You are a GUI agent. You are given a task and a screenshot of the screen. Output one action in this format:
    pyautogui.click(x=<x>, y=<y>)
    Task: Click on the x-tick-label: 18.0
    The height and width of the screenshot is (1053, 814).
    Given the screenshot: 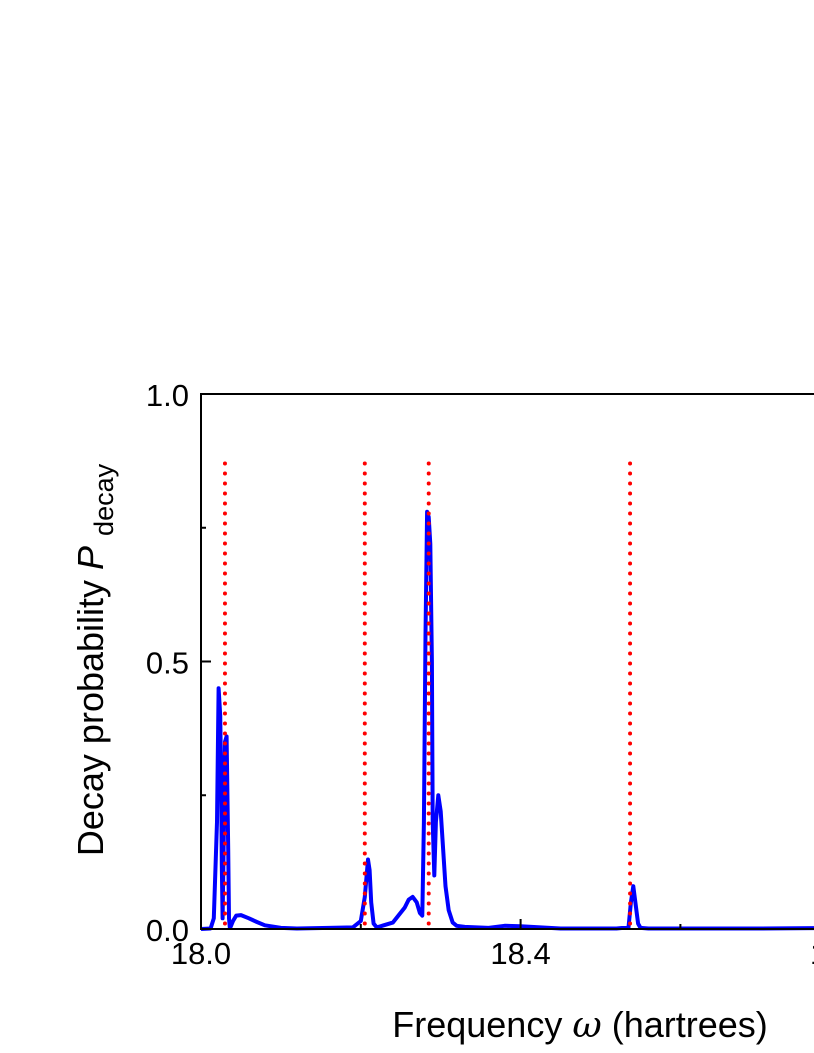 What is the action you would take?
    pyautogui.click(x=201, y=953)
    